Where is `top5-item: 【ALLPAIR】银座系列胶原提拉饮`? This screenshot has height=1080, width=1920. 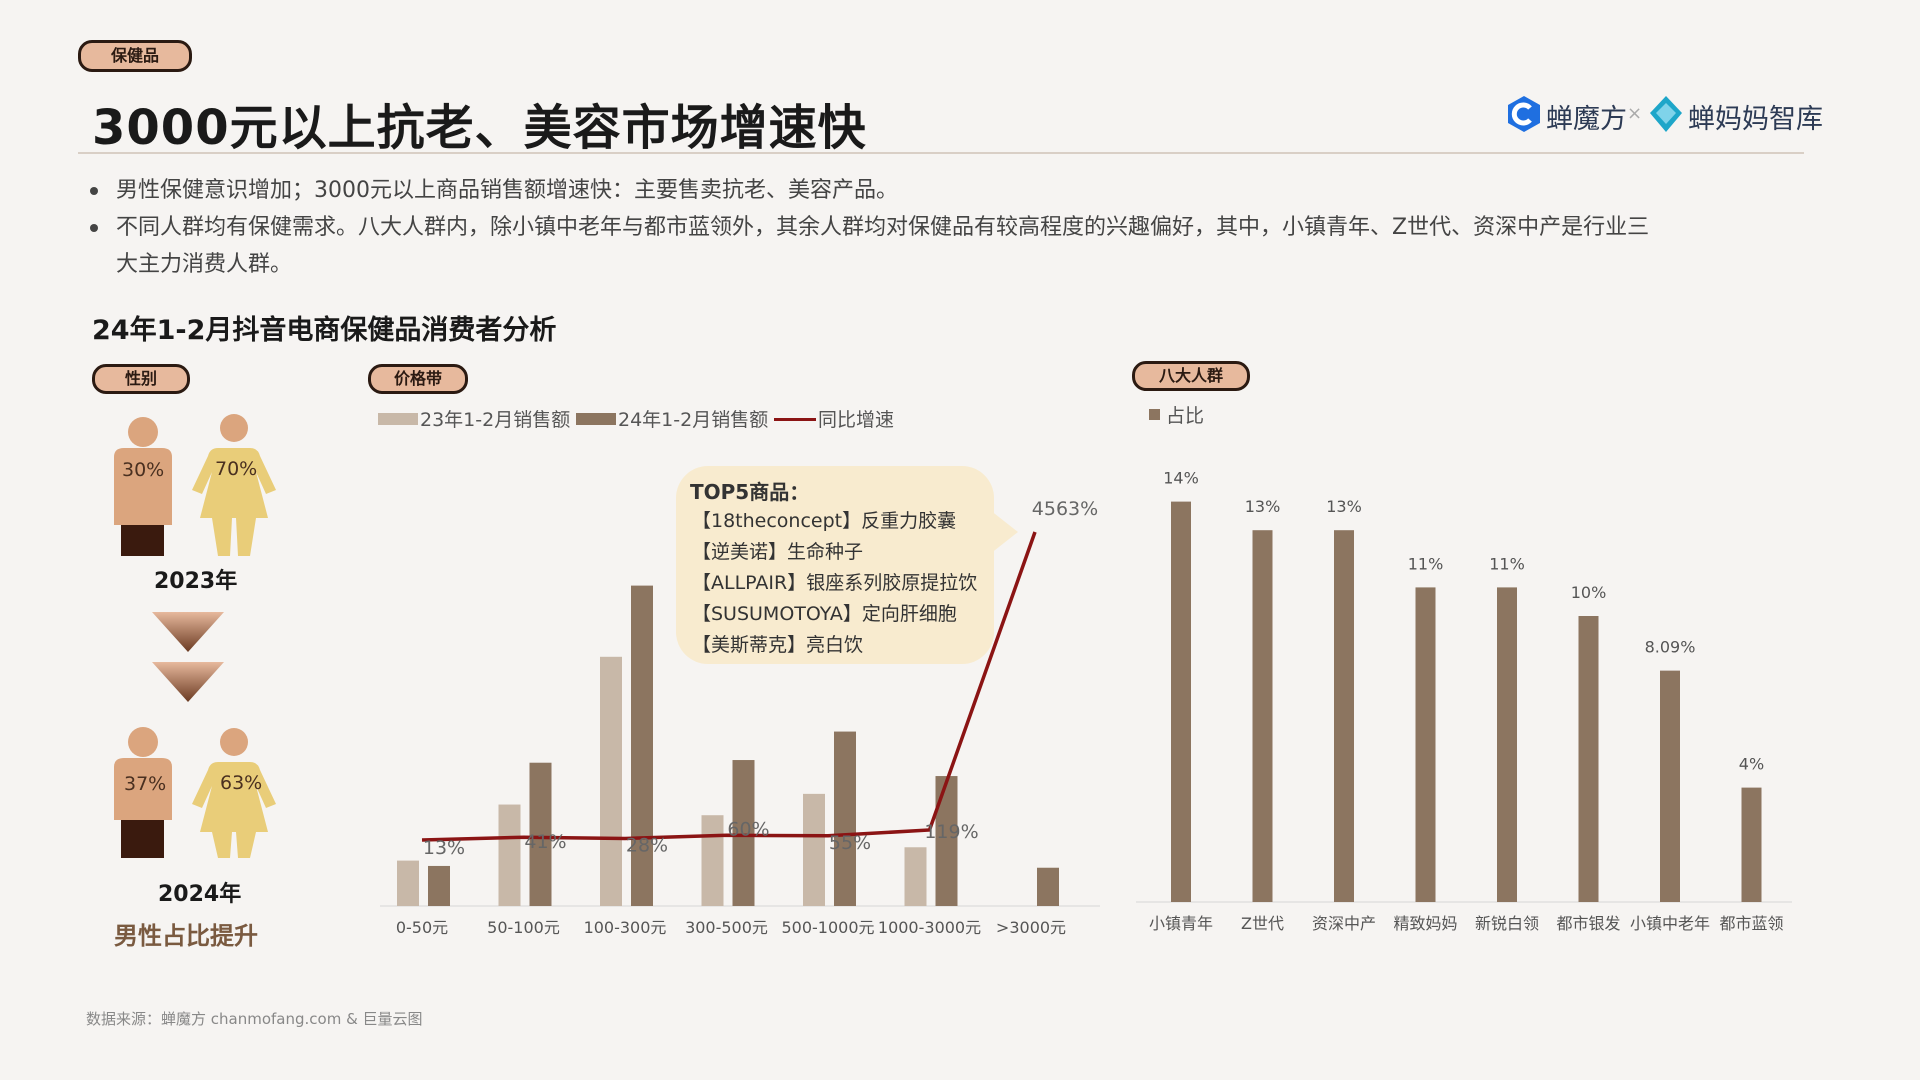 top5-item: 【ALLPAIR】银座系列胶原提拉饮 is located at coordinates (835, 583).